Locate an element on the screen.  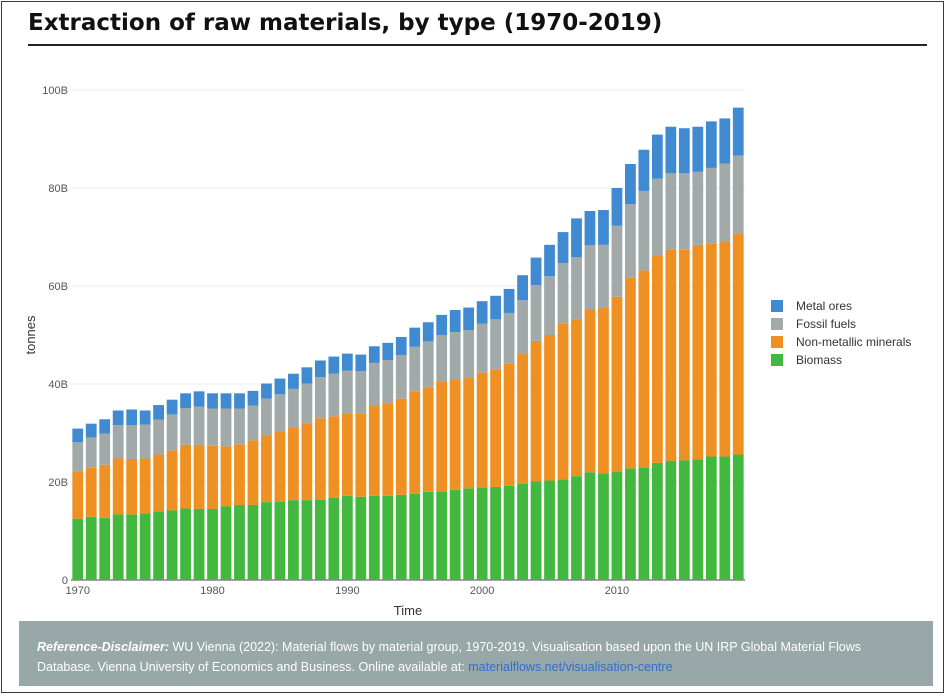
visualisation-centre-link: materialflows.net/visualisation-centre is located at coordinates (570, 667).